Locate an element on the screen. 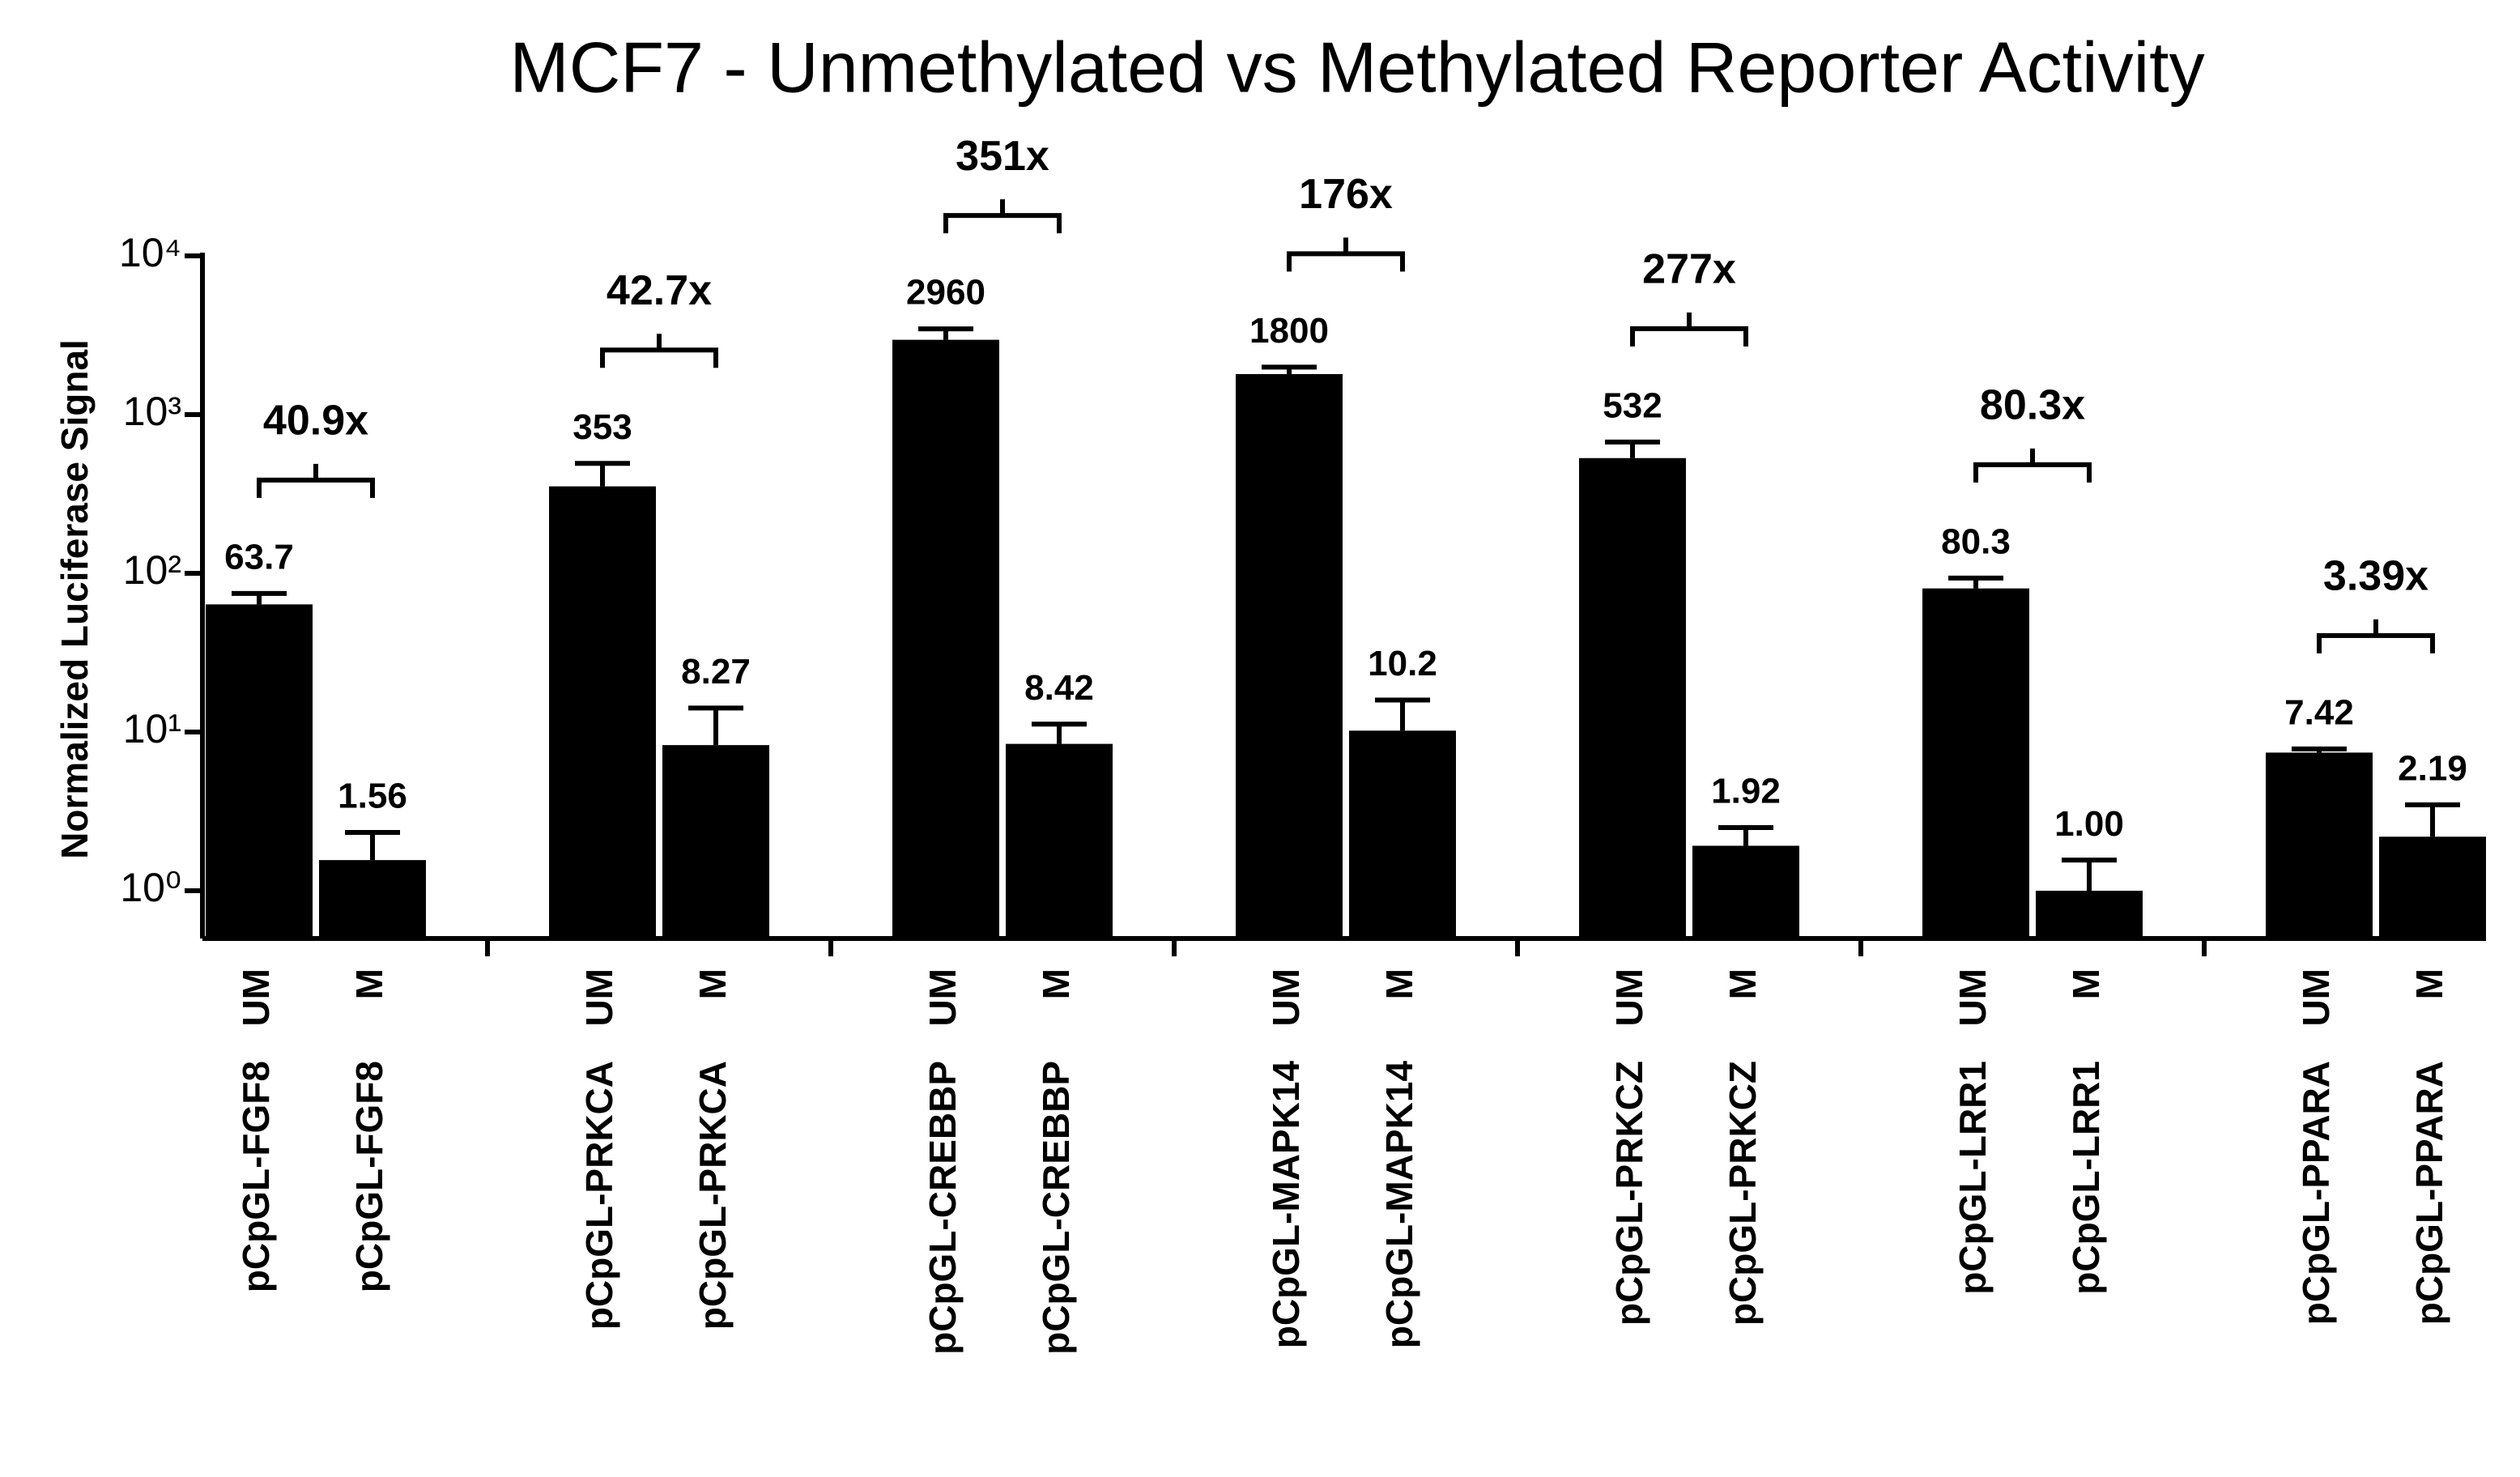 The image size is (2520, 1477). y-tick-label: 10³ is located at coordinates (152, 411).